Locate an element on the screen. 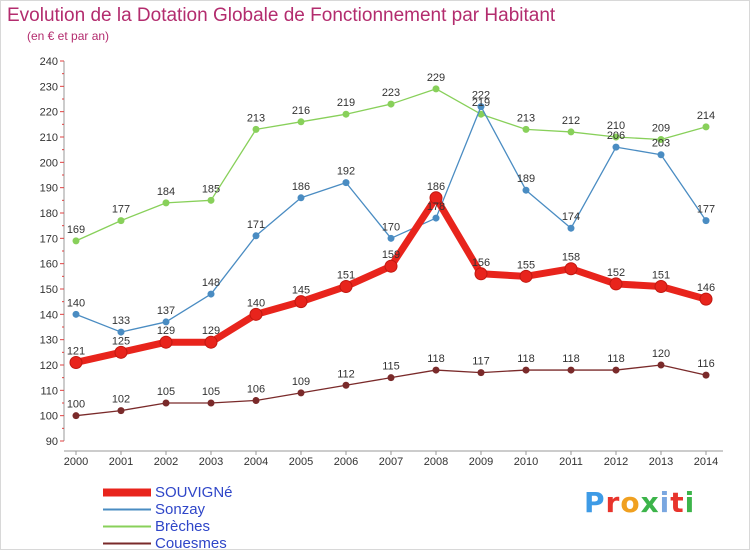 This screenshot has width=750, height=550. y-tick-label: 140 is located at coordinates (49, 315).